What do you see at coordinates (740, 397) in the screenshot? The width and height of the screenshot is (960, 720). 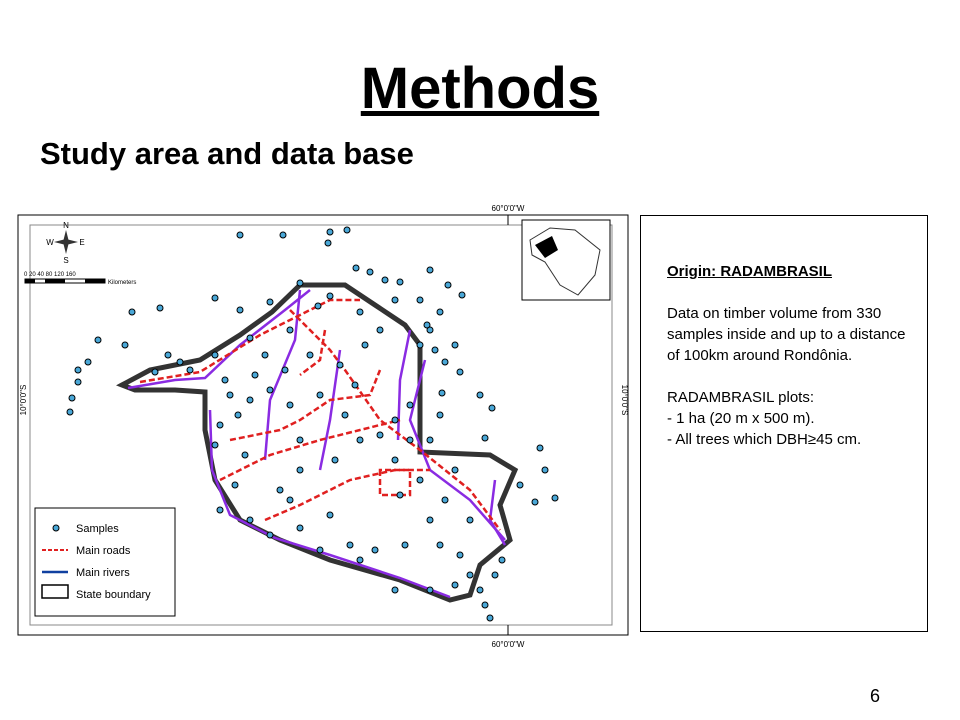 I see `info-plots-heading: RADAMBRASIL plots:` at bounding box center [740, 397].